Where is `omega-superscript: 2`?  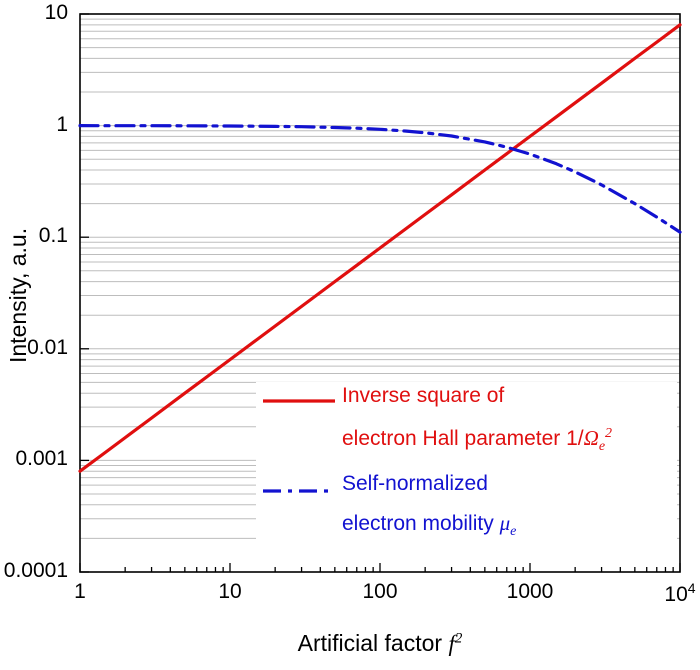
omega-superscript: 2 is located at coordinates (609, 433).